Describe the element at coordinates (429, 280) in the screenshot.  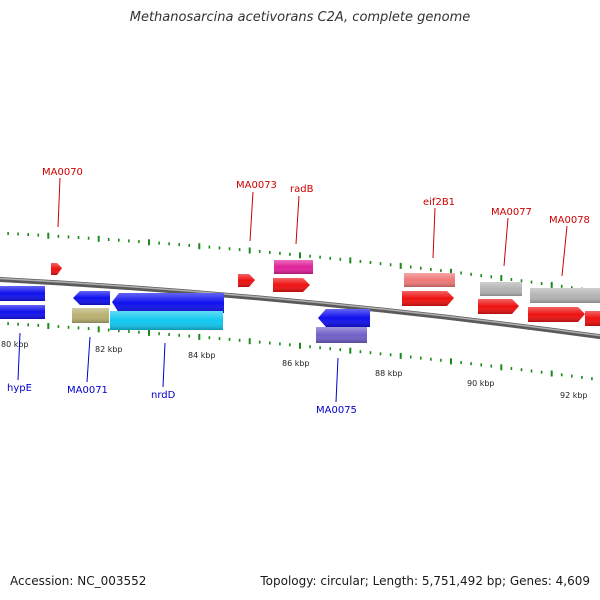
I see `gene-eif2b1-upper` at that location.